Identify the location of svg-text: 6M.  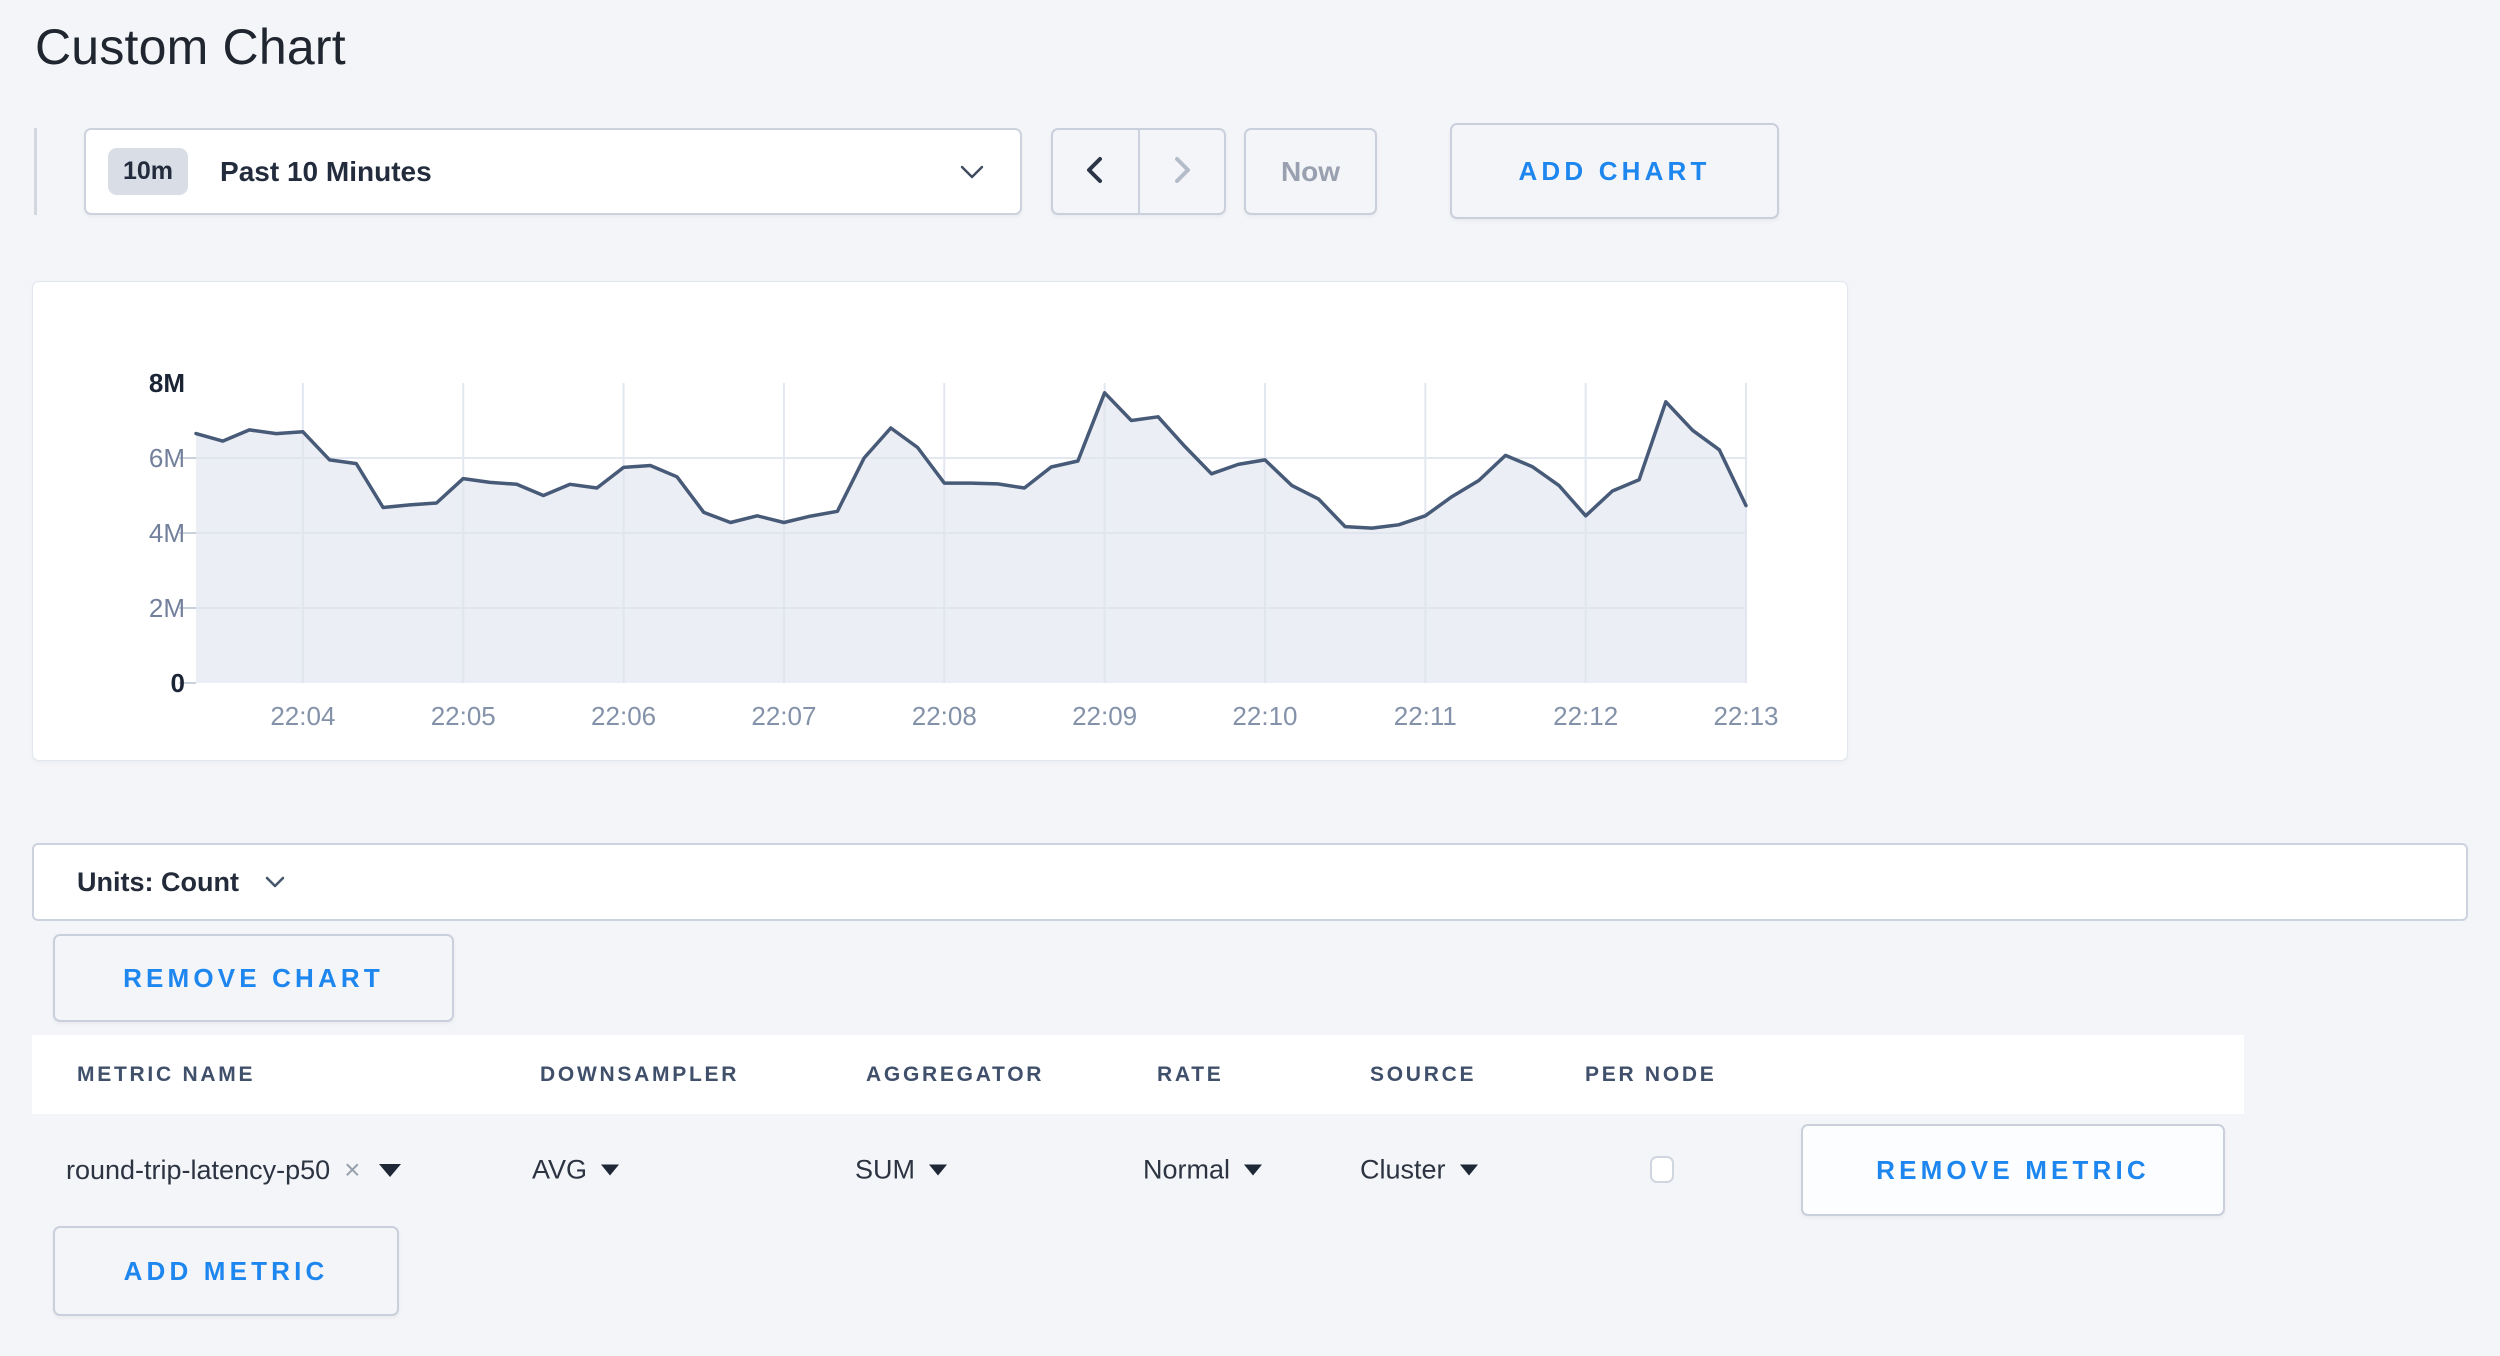
(167, 458).